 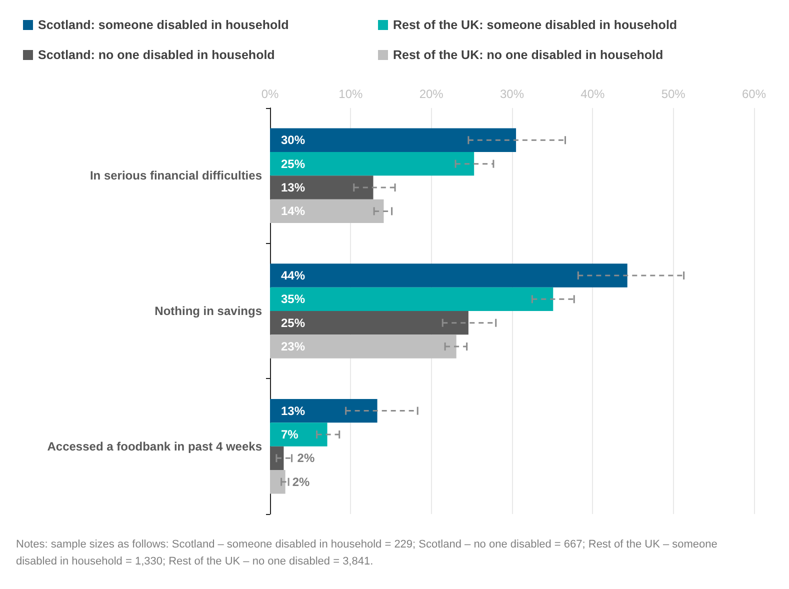 I want to click on data-label: 35%, so click(x=293, y=299).